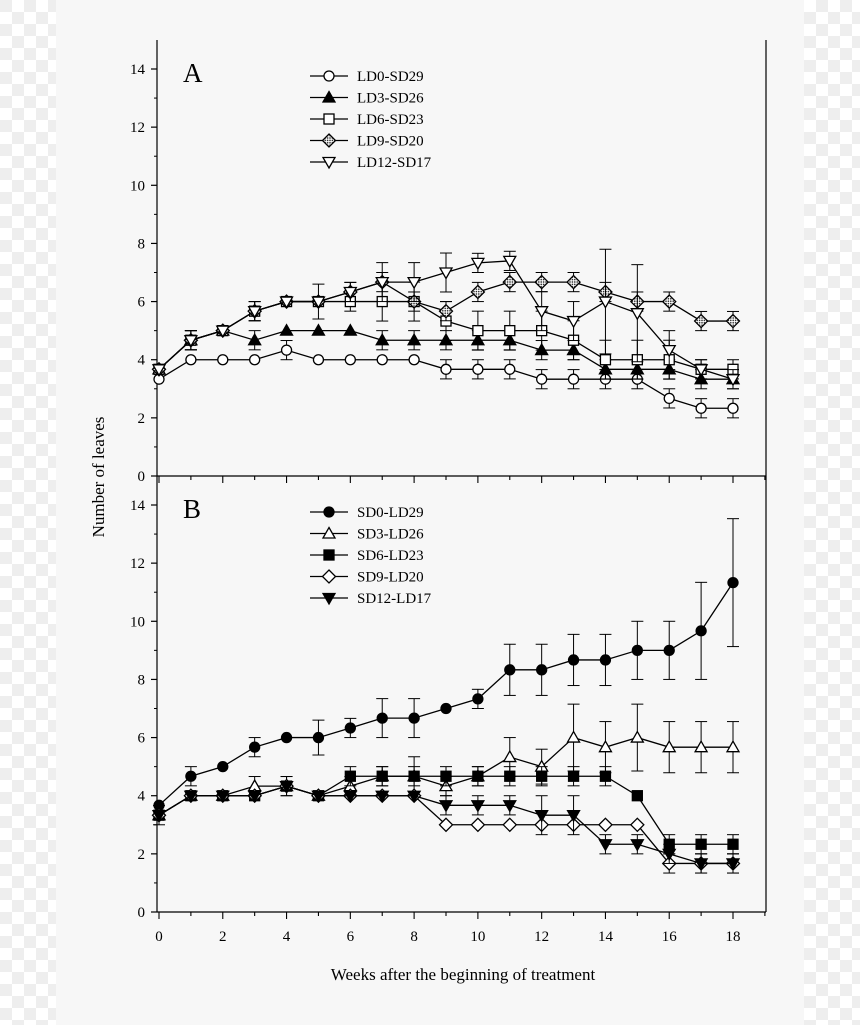 This screenshot has height=1025, width=860. Describe the element at coordinates (142, 739) in the screenshot. I see `y-tick-label: 6` at that location.